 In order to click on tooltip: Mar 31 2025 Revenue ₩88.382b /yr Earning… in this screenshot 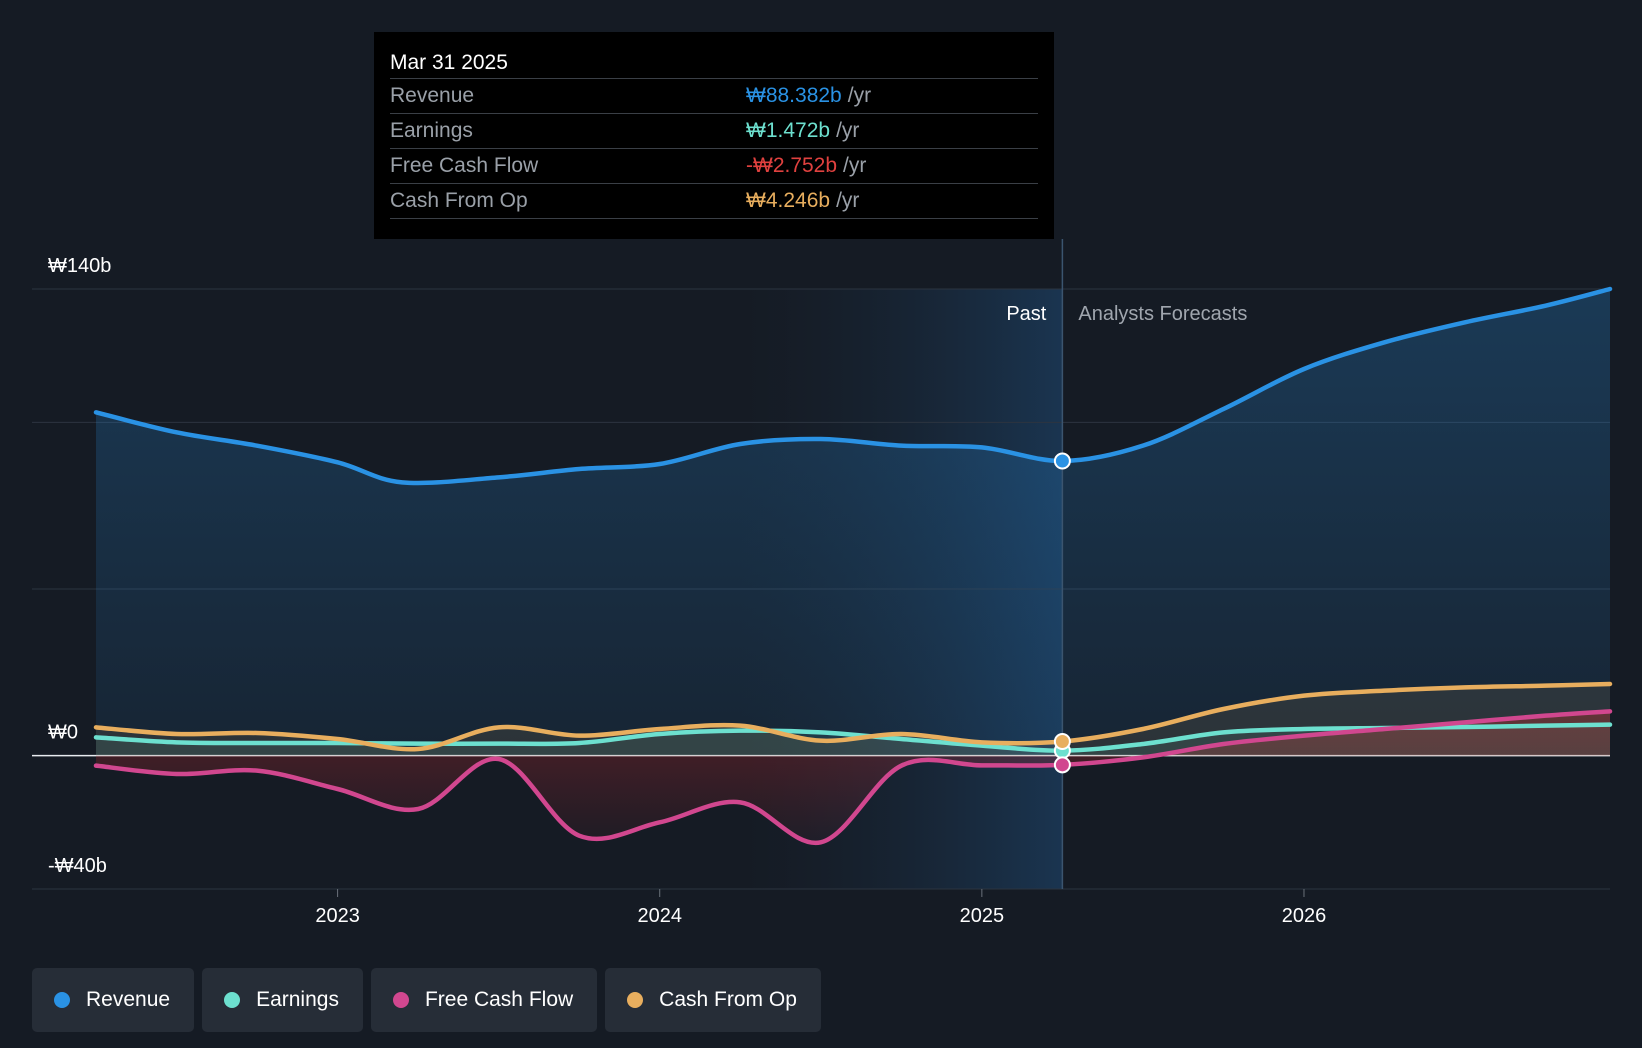, I will do `click(714, 135)`.